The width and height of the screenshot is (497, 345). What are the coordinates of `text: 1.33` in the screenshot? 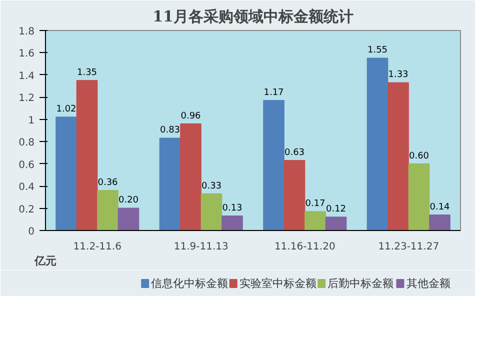 It's located at (398, 75).